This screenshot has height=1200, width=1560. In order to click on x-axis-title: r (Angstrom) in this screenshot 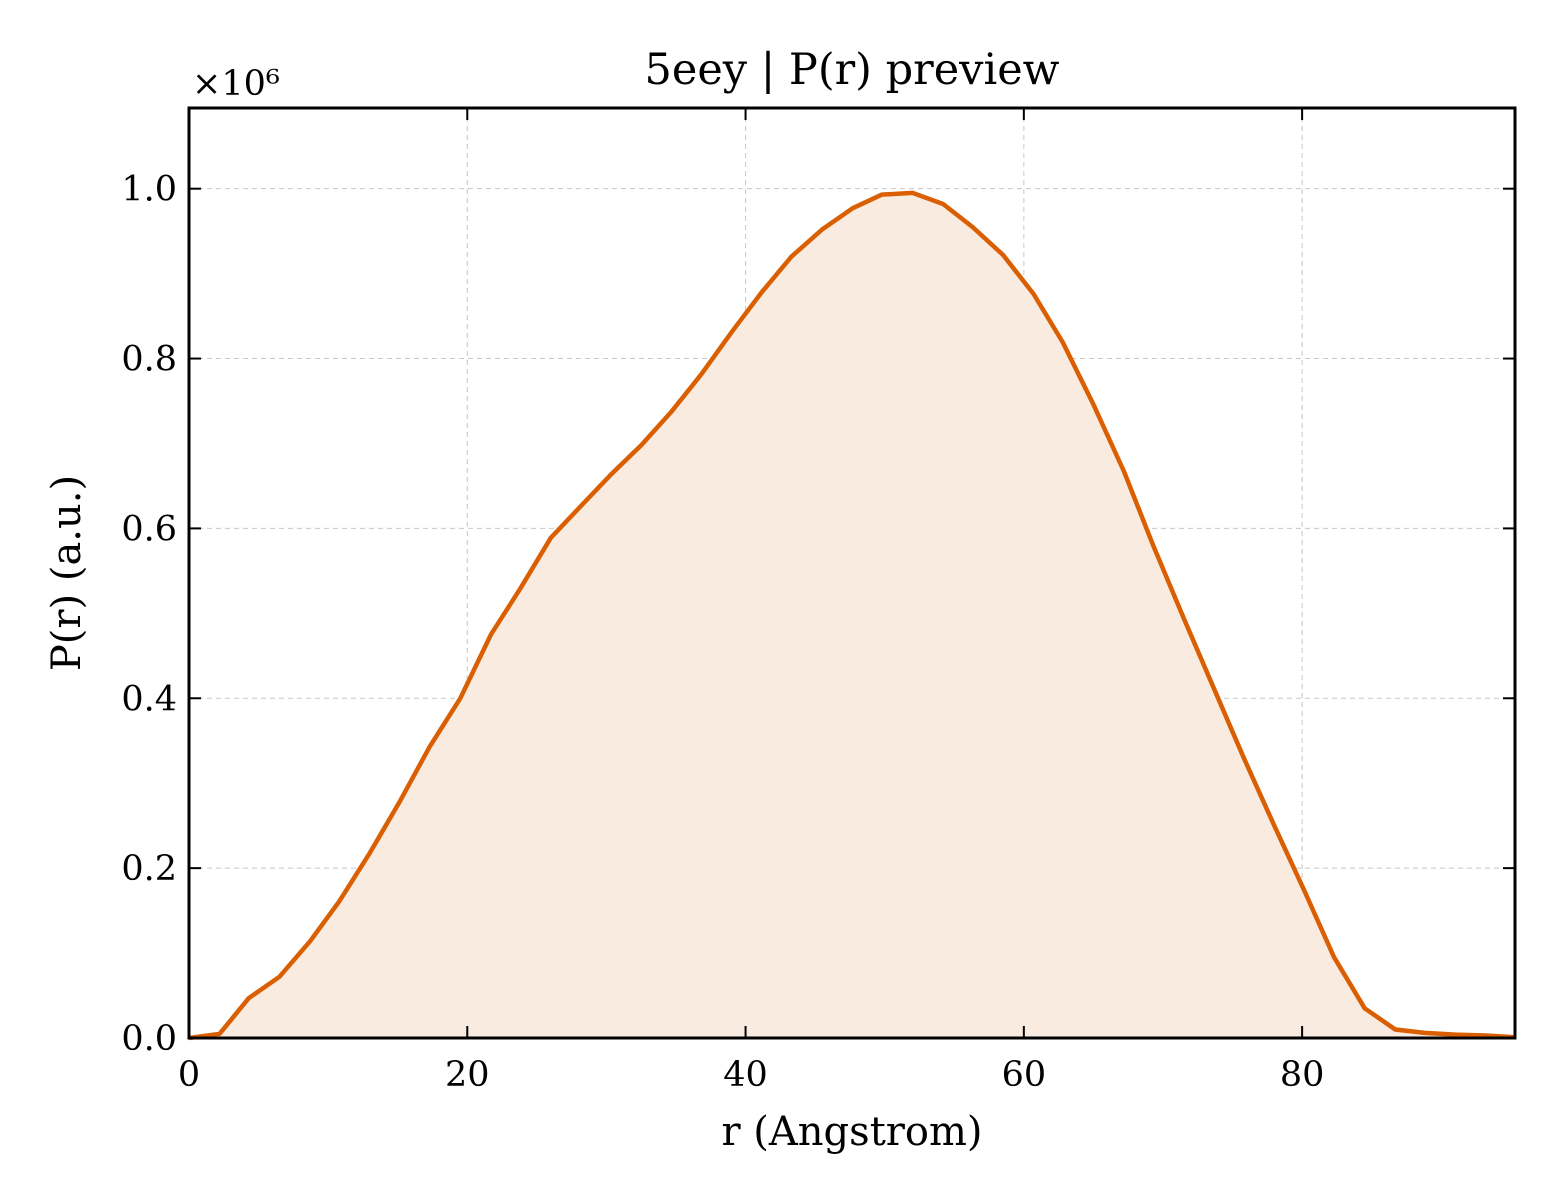, I will do `click(851, 1132)`.